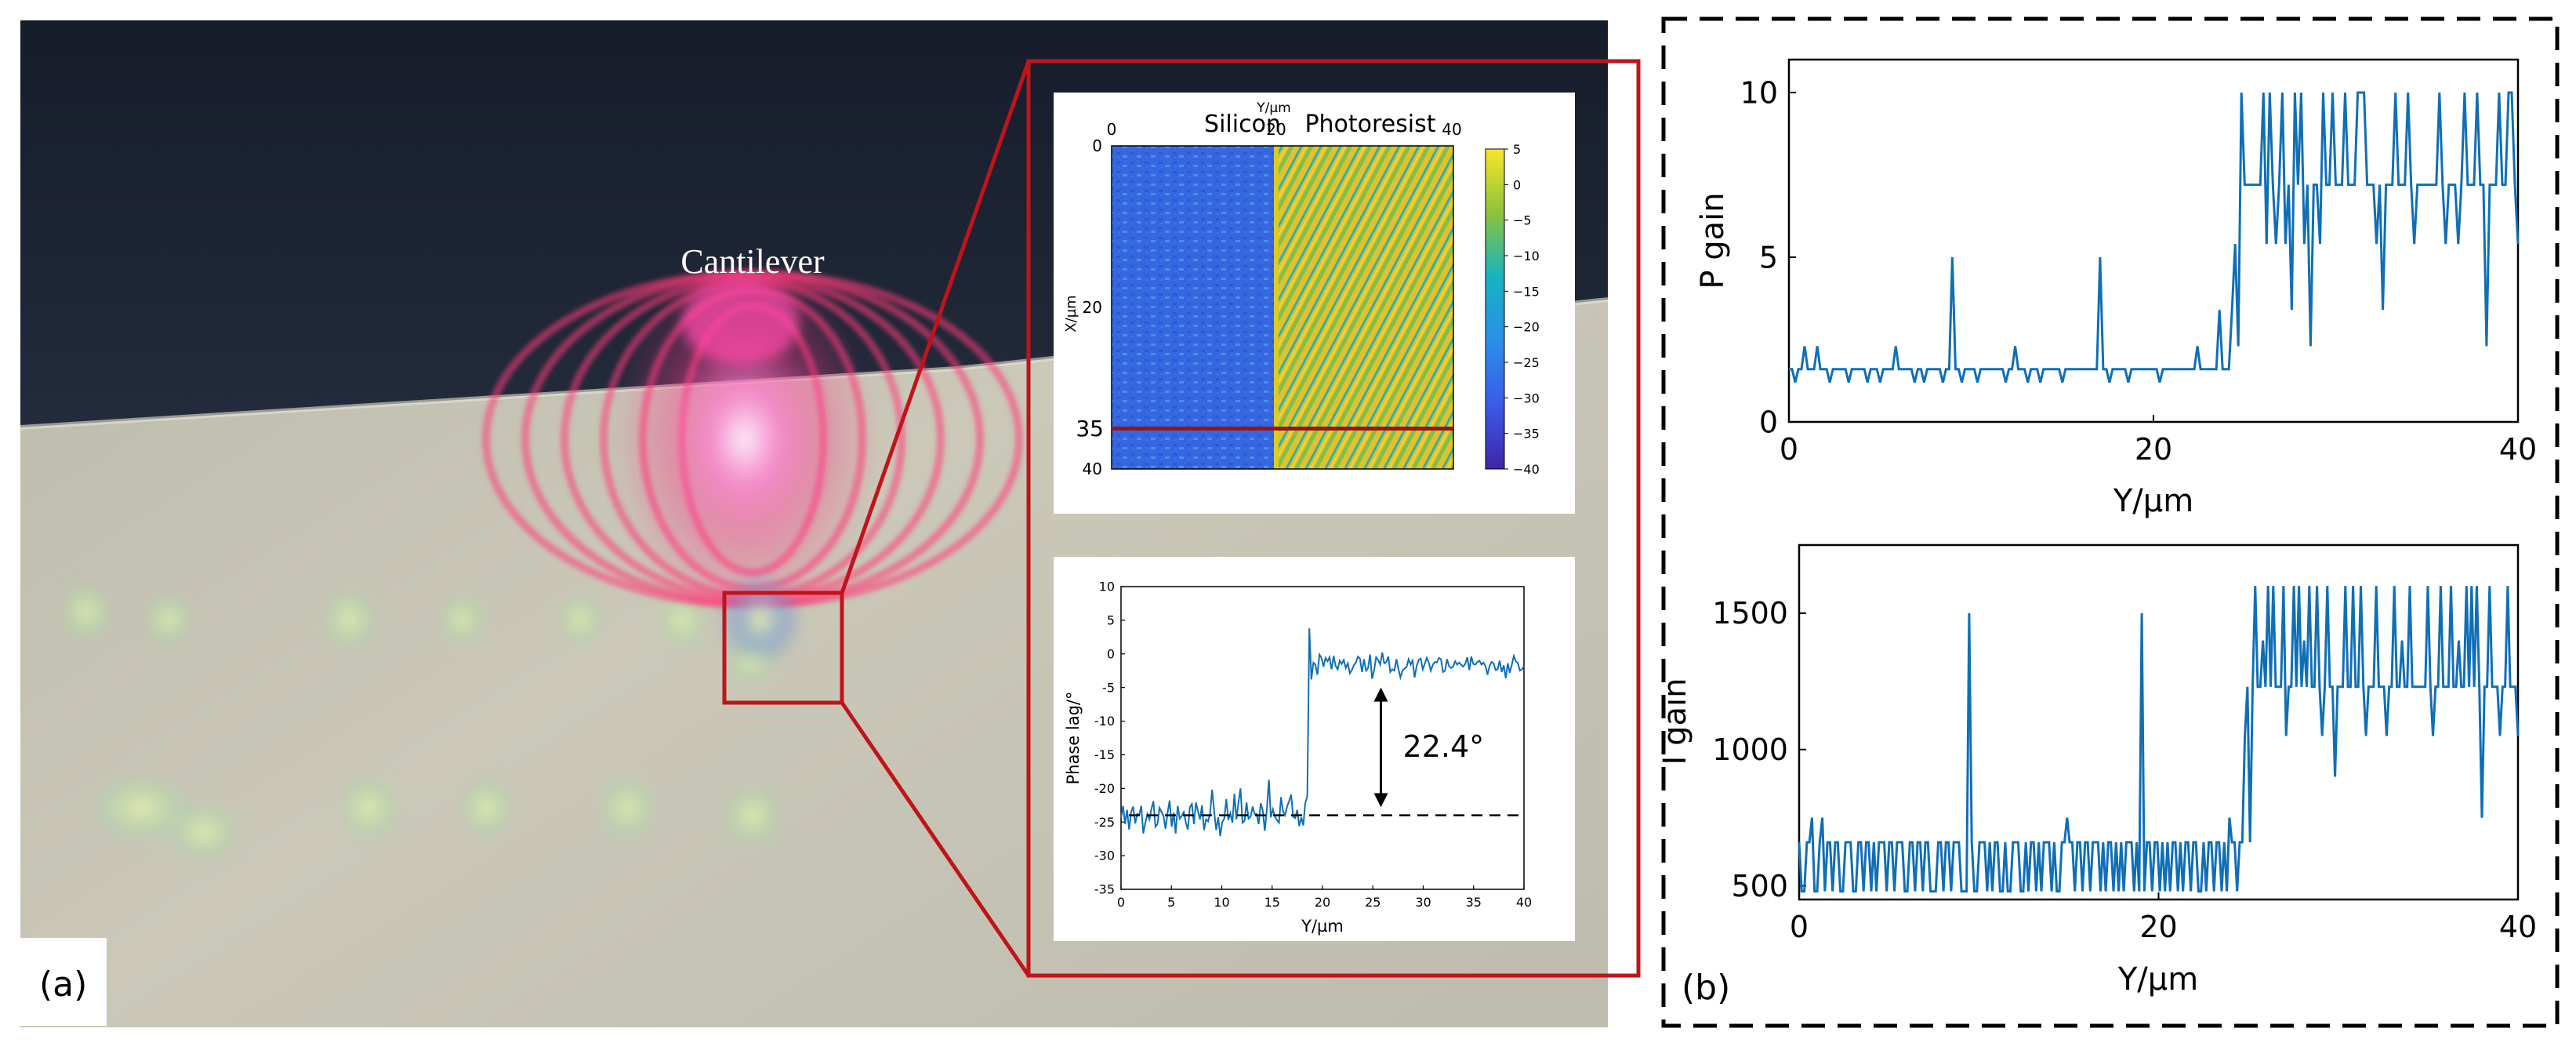  What do you see at coordinates (1373, 902) in the screenshot?
I see `xtick-label: 25` at bounding box center [1373, 902].